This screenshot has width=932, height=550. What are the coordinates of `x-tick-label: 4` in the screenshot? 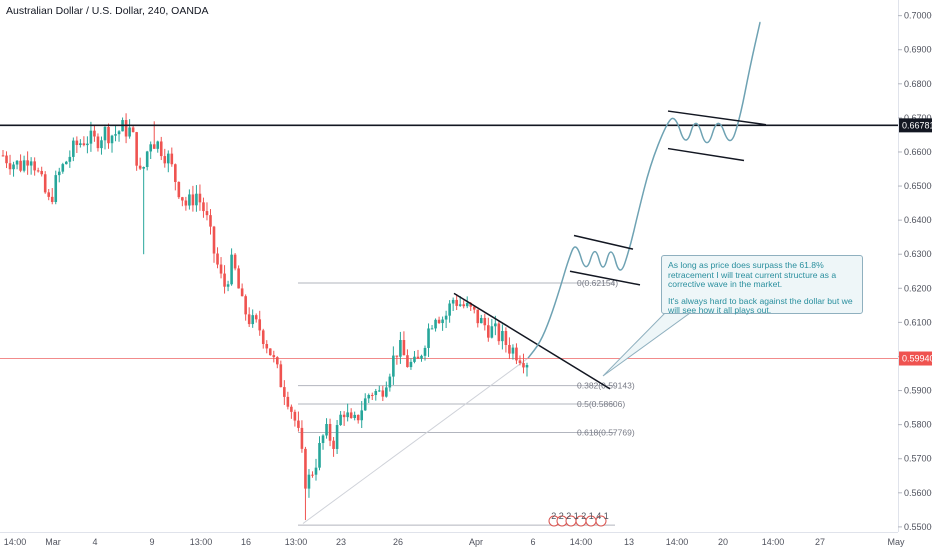 It's located at (94, 542).